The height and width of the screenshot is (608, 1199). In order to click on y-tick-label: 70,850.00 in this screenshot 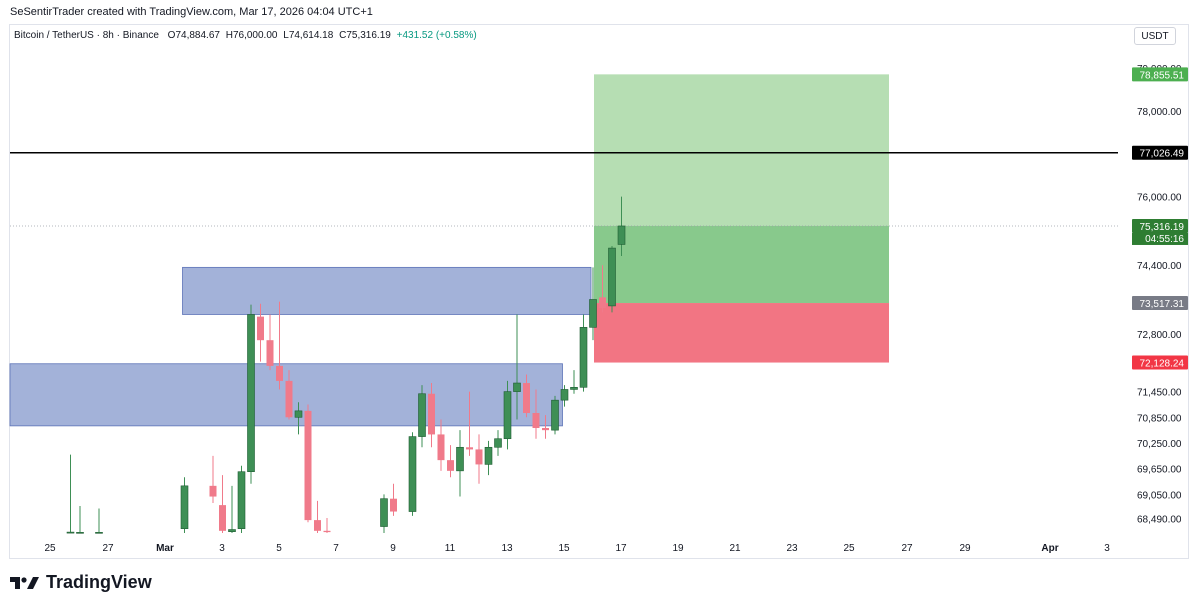, I will do `click(1159, 418)`.